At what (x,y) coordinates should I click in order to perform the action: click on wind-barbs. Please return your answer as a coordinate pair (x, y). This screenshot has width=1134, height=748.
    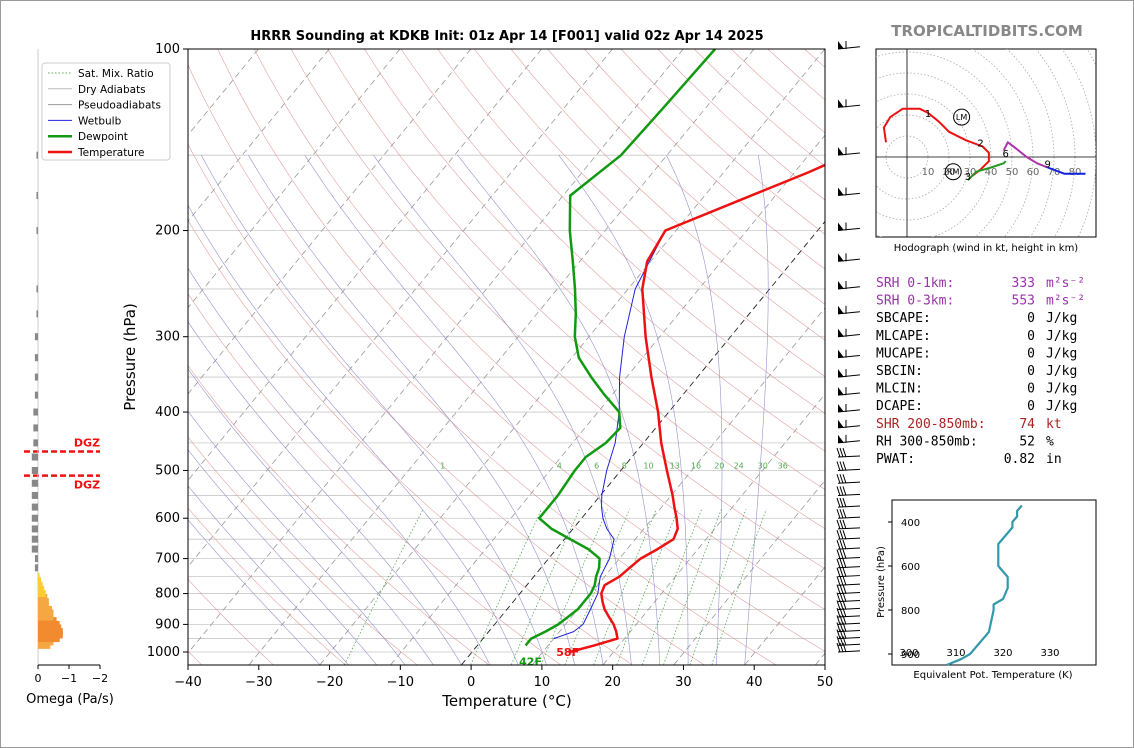
    Looking at the image, I should click on (848, 347).